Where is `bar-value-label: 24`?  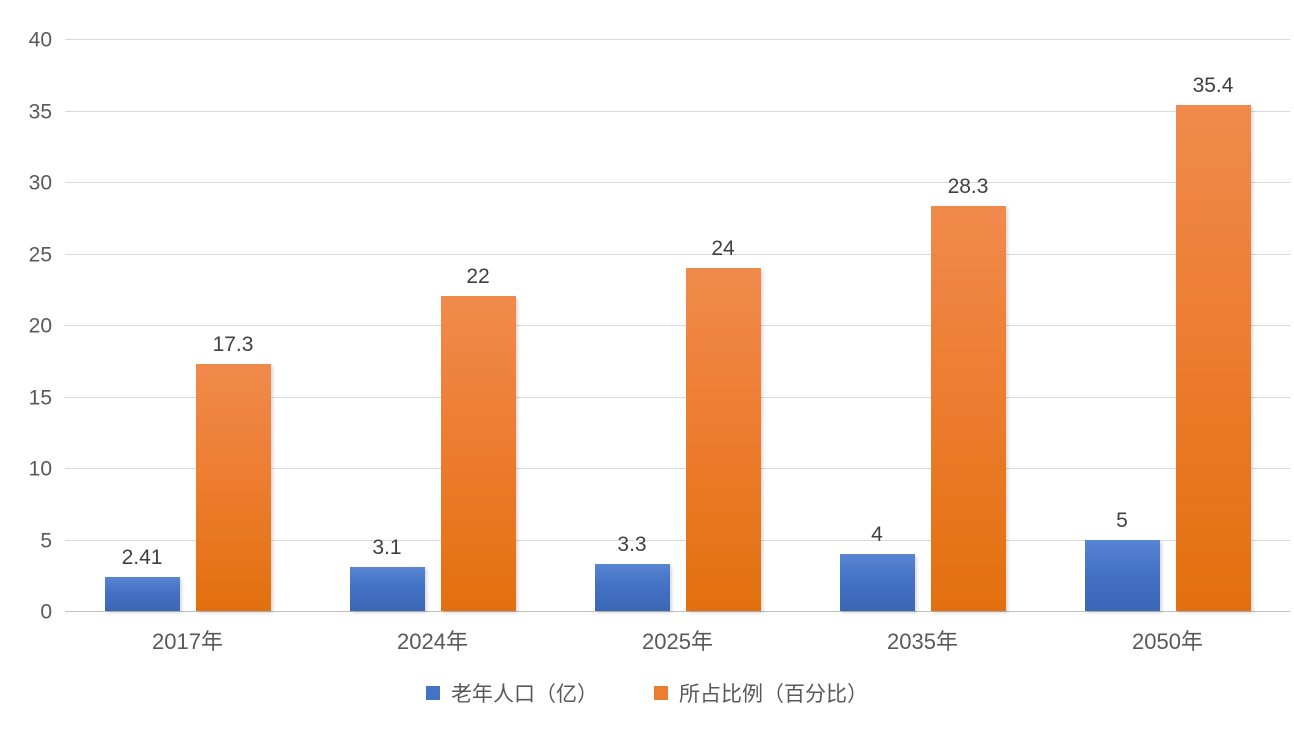
bar-value-label: 24 is located at coordinates (723, 248).